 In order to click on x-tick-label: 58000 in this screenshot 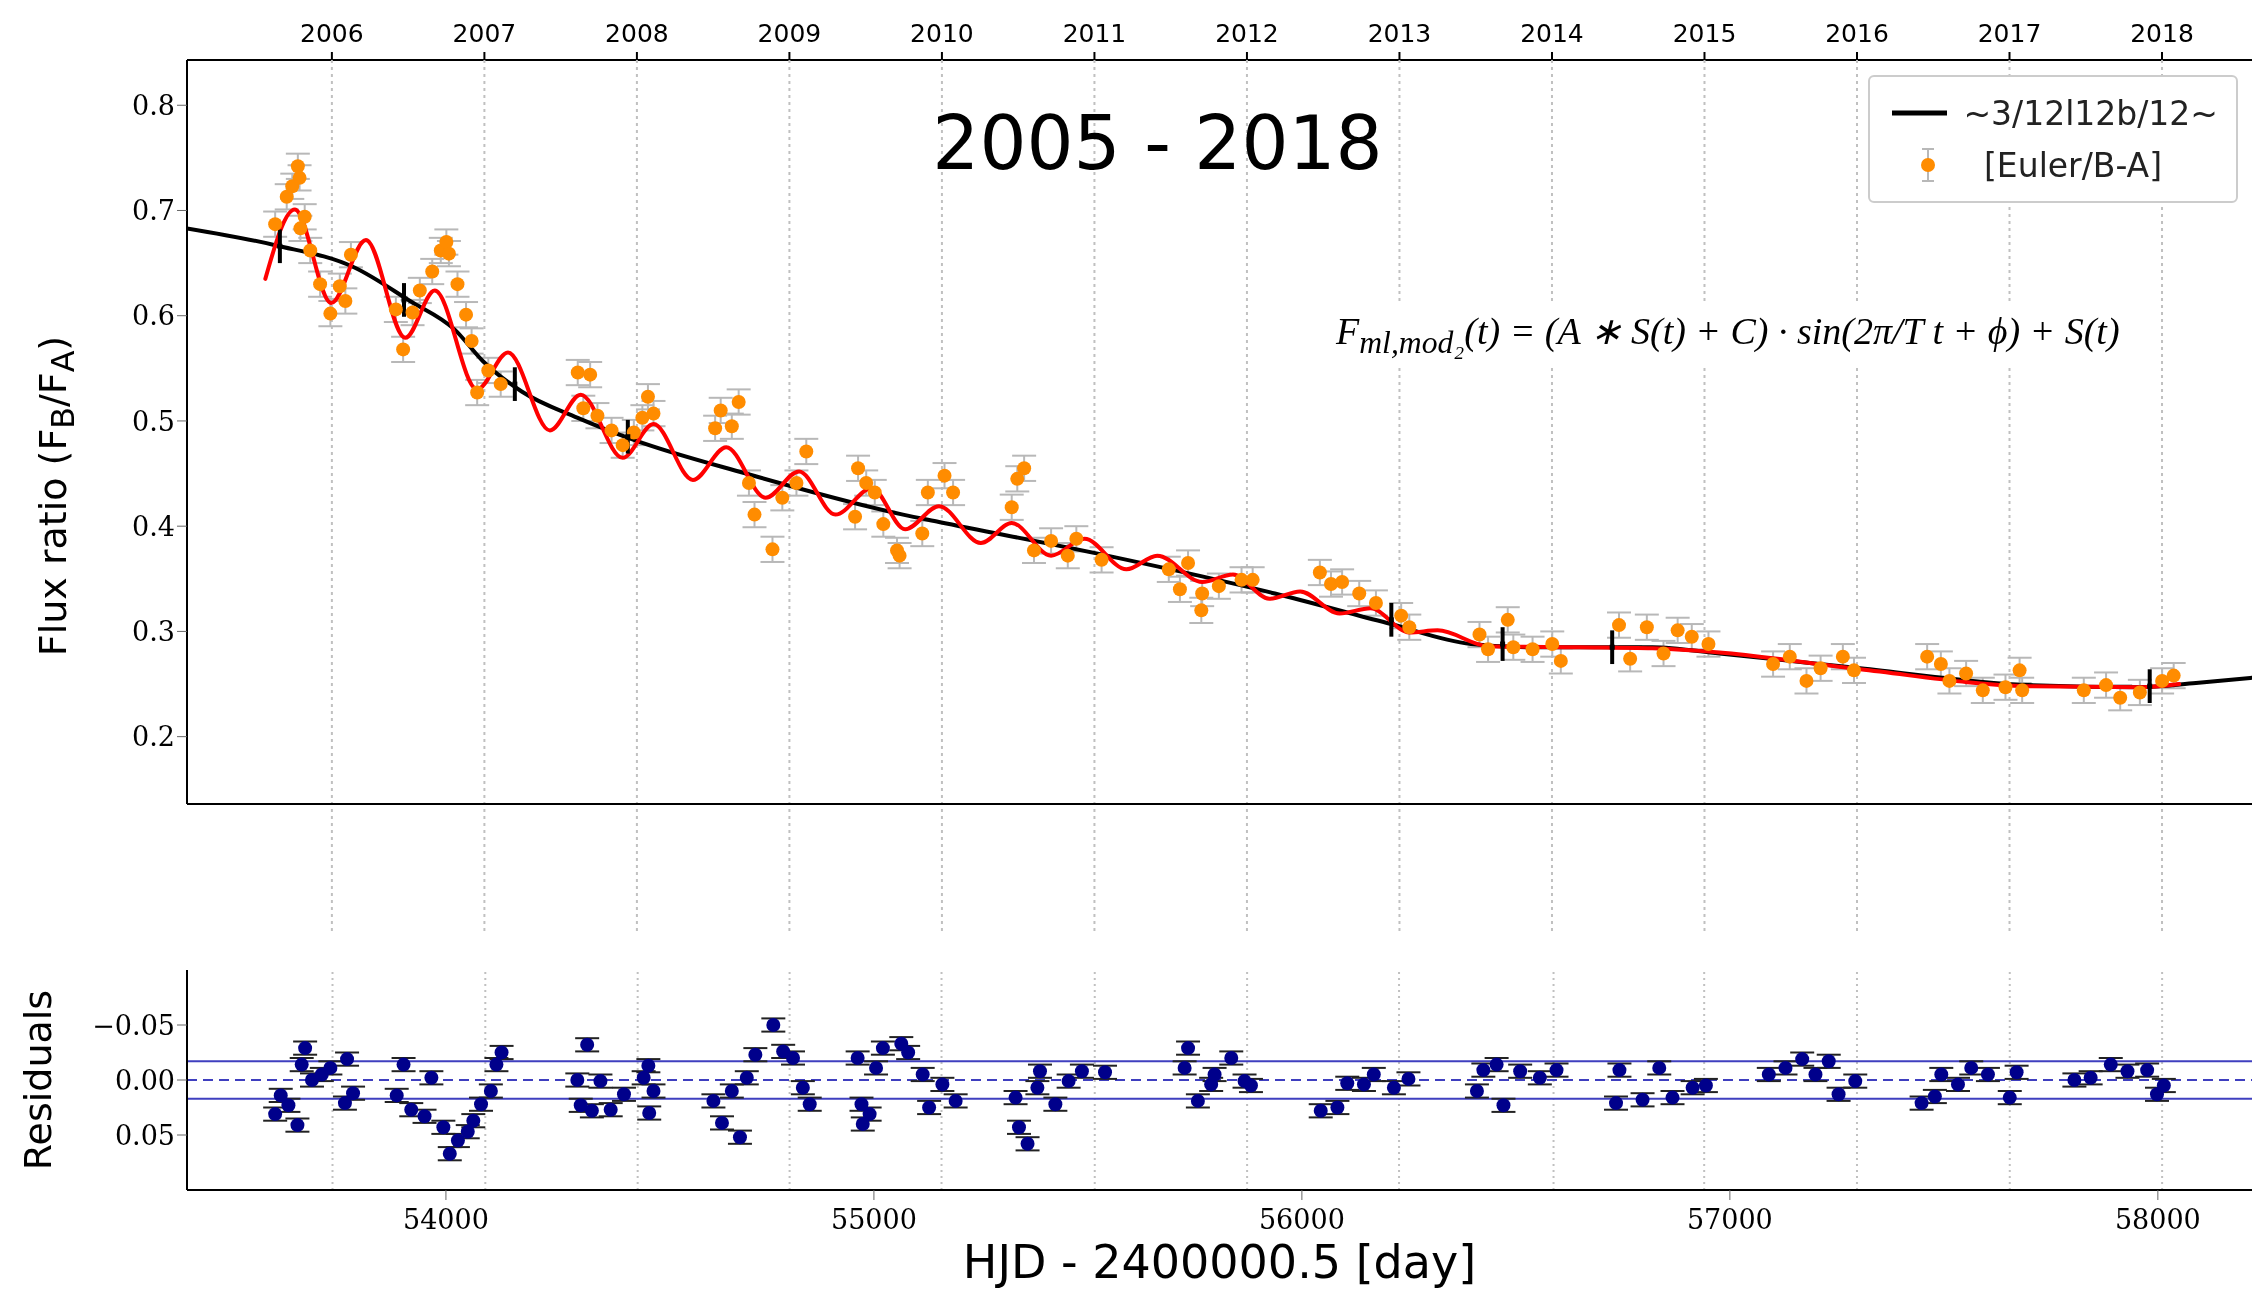, I will do `click(2157, 1220)`.